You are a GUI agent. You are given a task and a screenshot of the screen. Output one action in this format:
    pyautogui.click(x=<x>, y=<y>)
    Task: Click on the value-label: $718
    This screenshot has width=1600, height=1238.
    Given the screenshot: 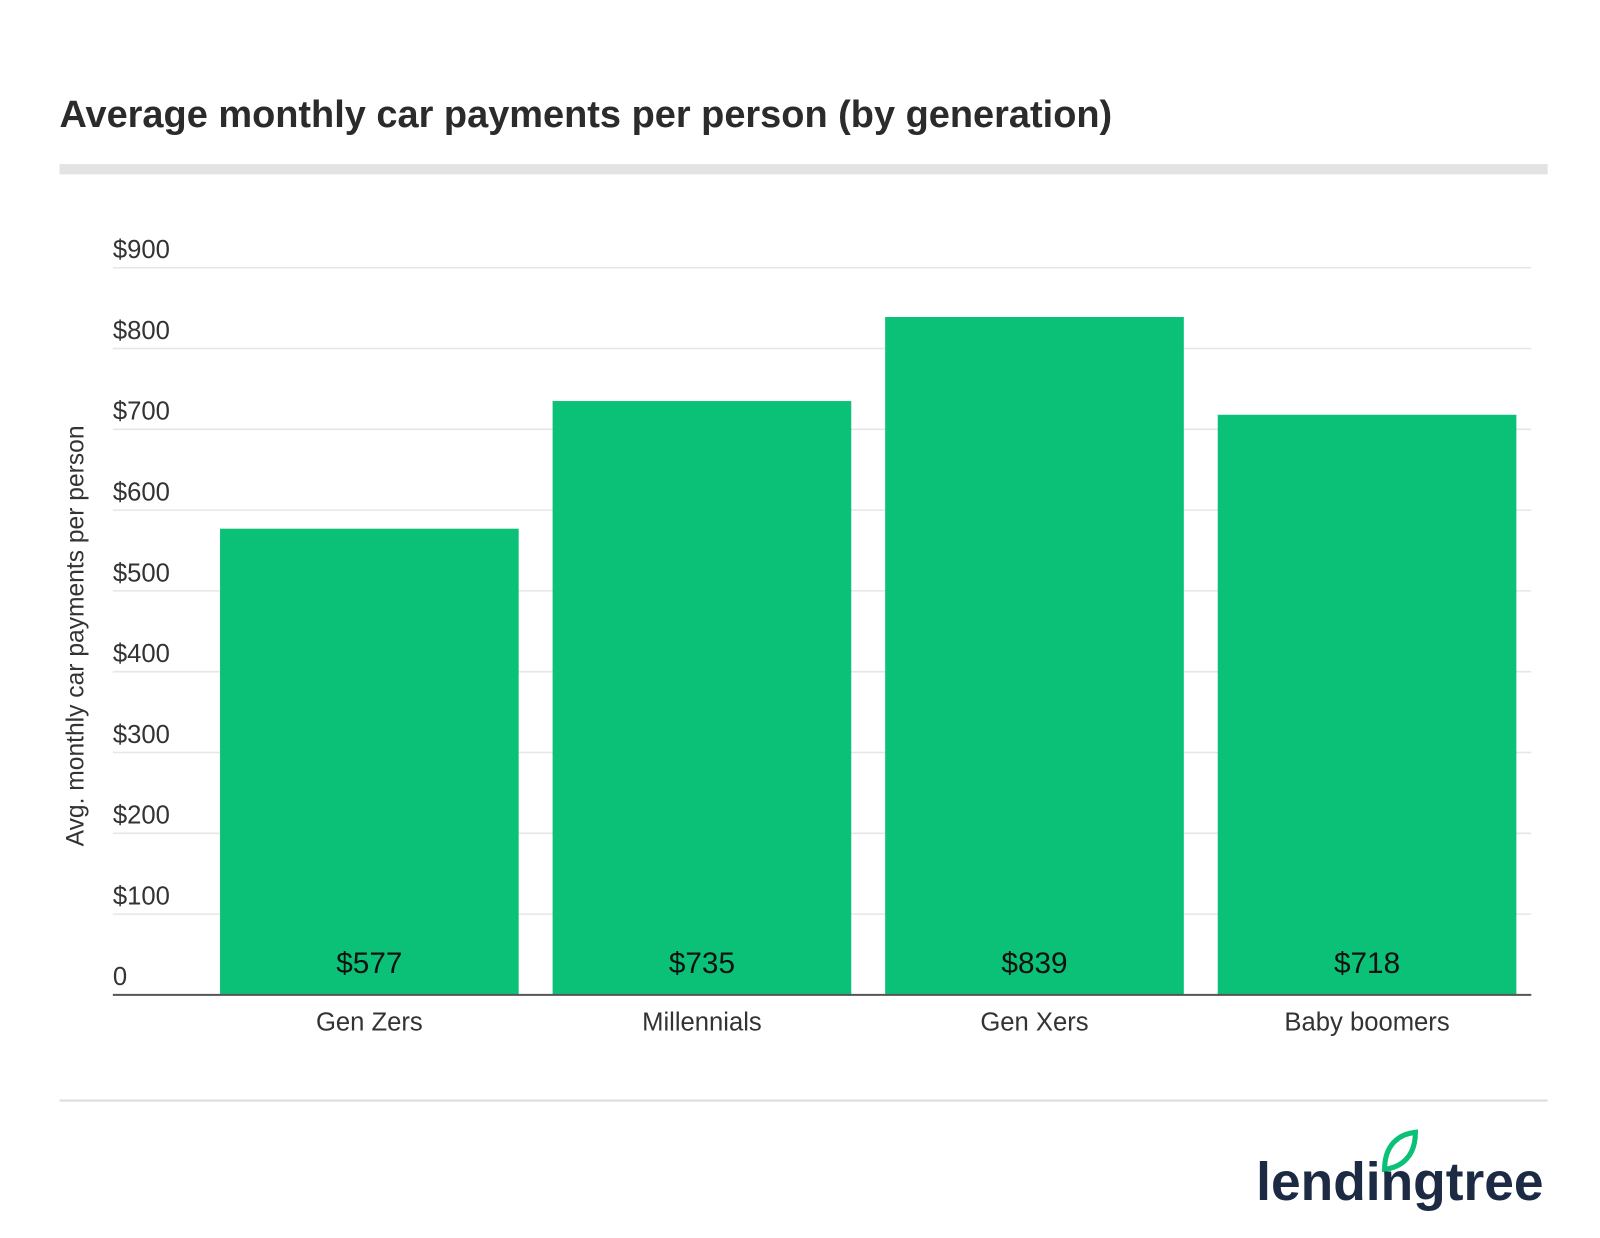 What is the action you would take?
    pyautogui.click(x=1367, y=963)
    